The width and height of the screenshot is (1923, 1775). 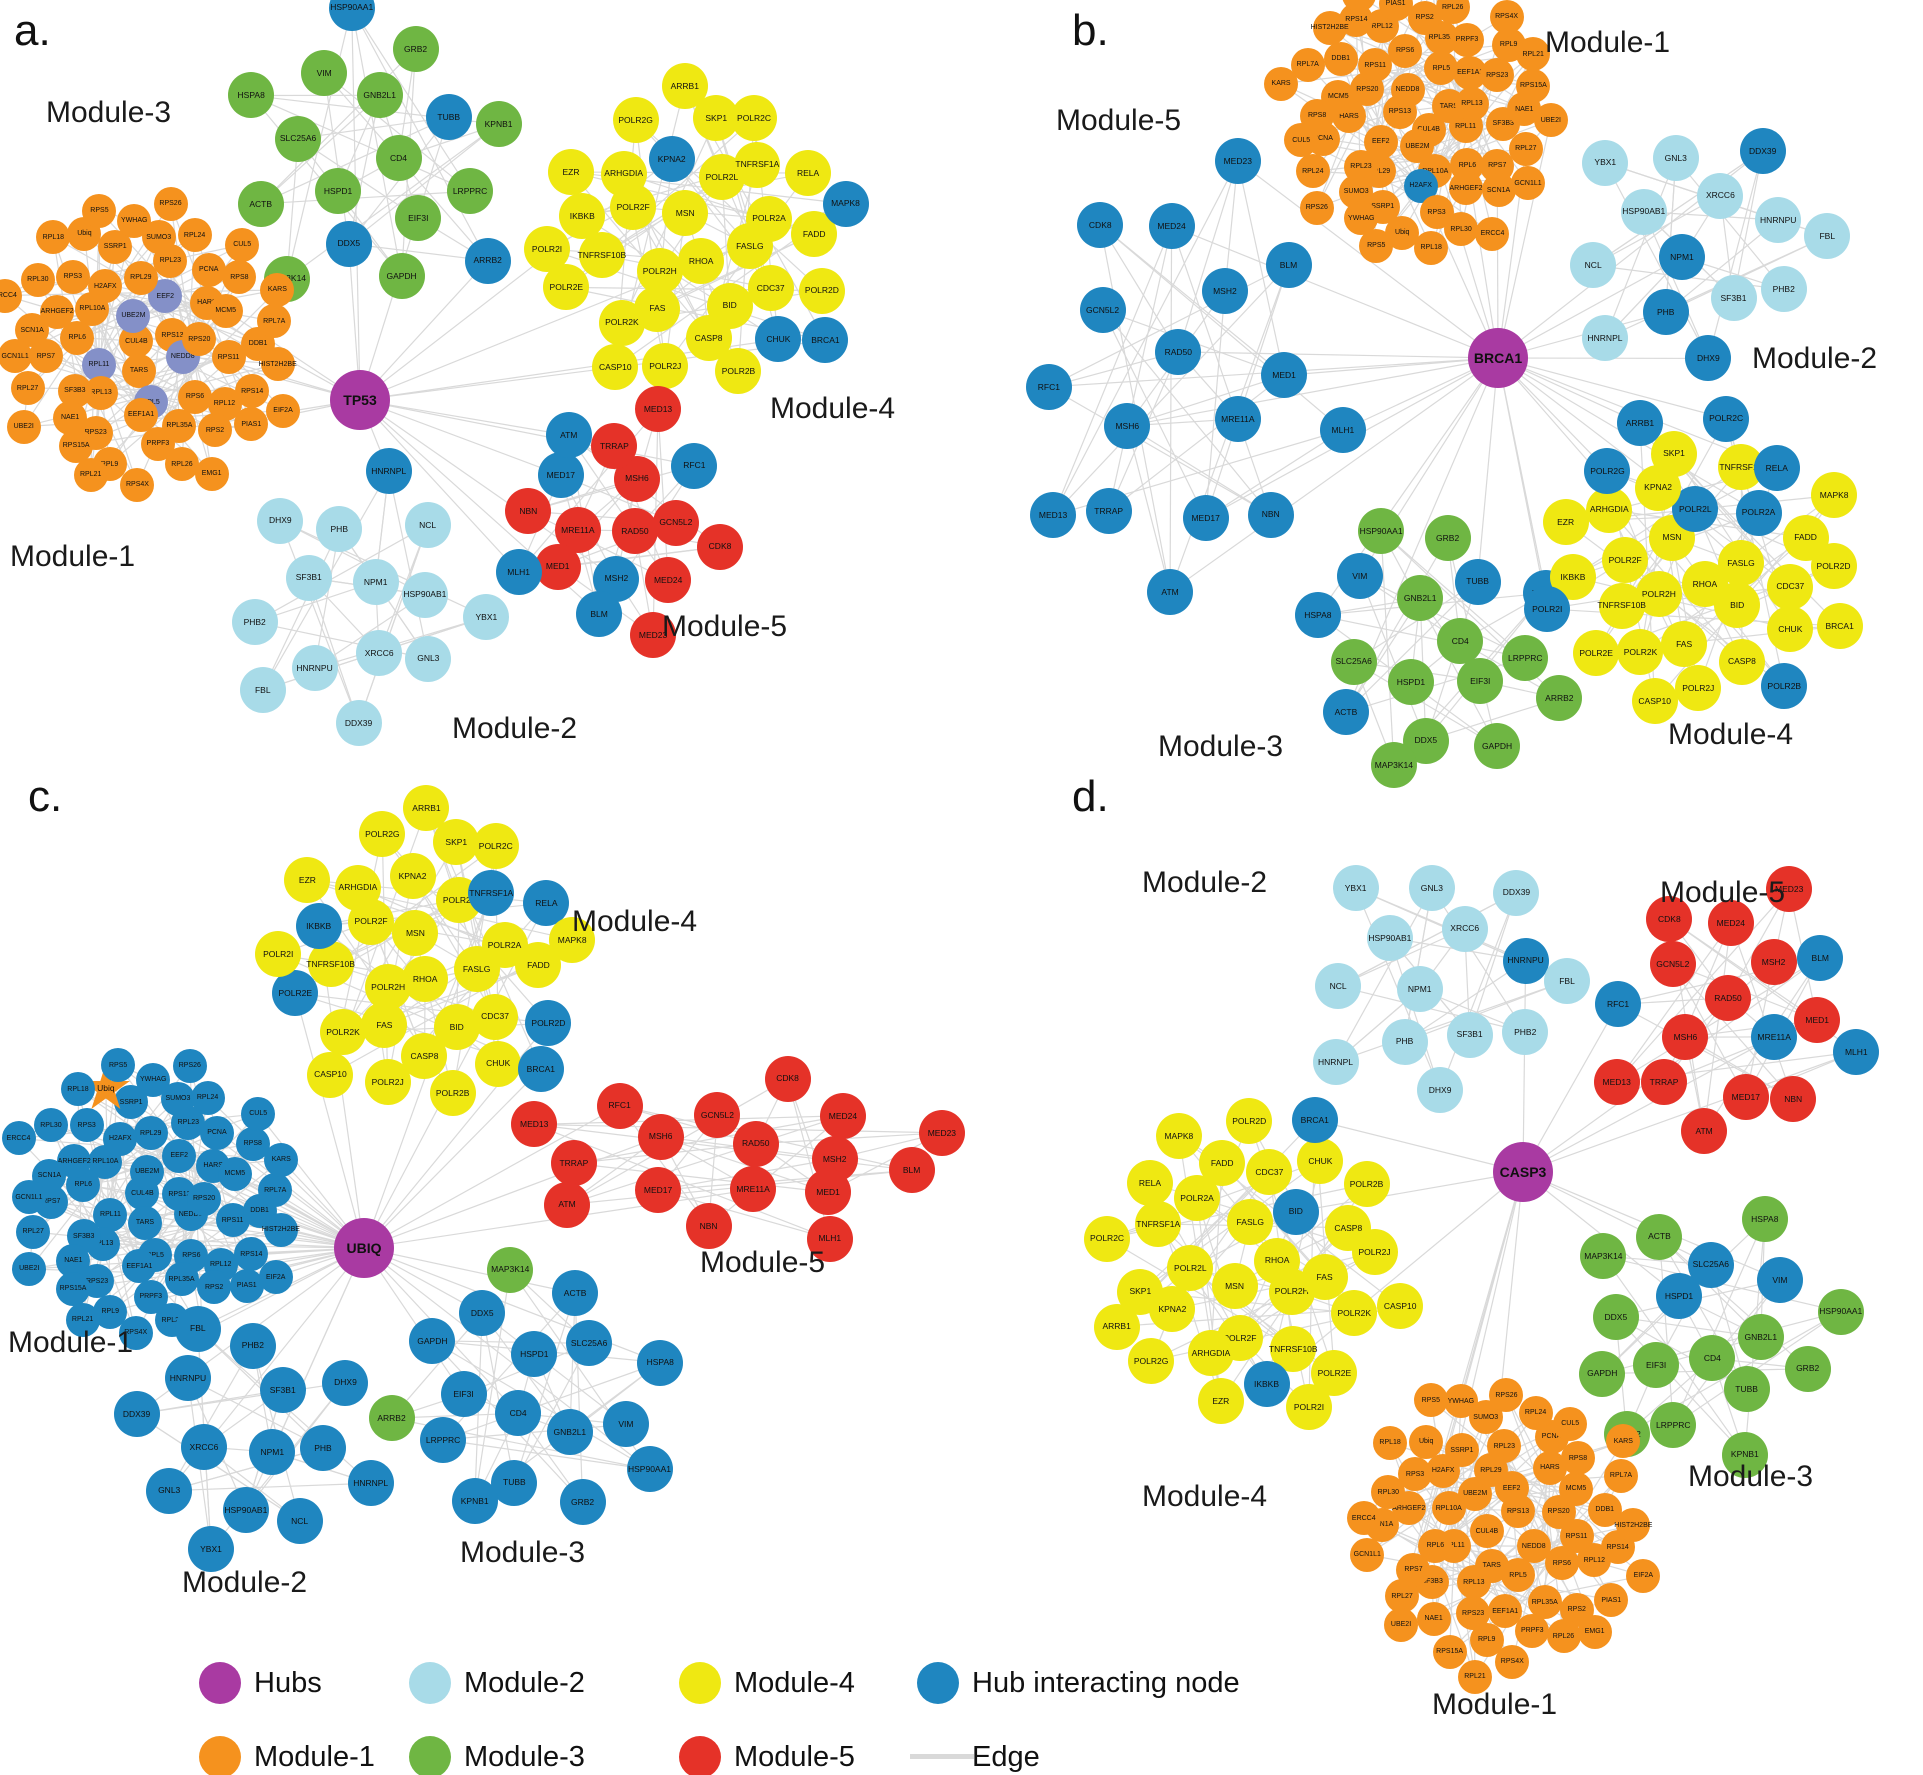 What do you see at coordinates (619, 1105) in the screenshot?
I see `node-rfc1: RFC1` at bounding box center [619, 1105].